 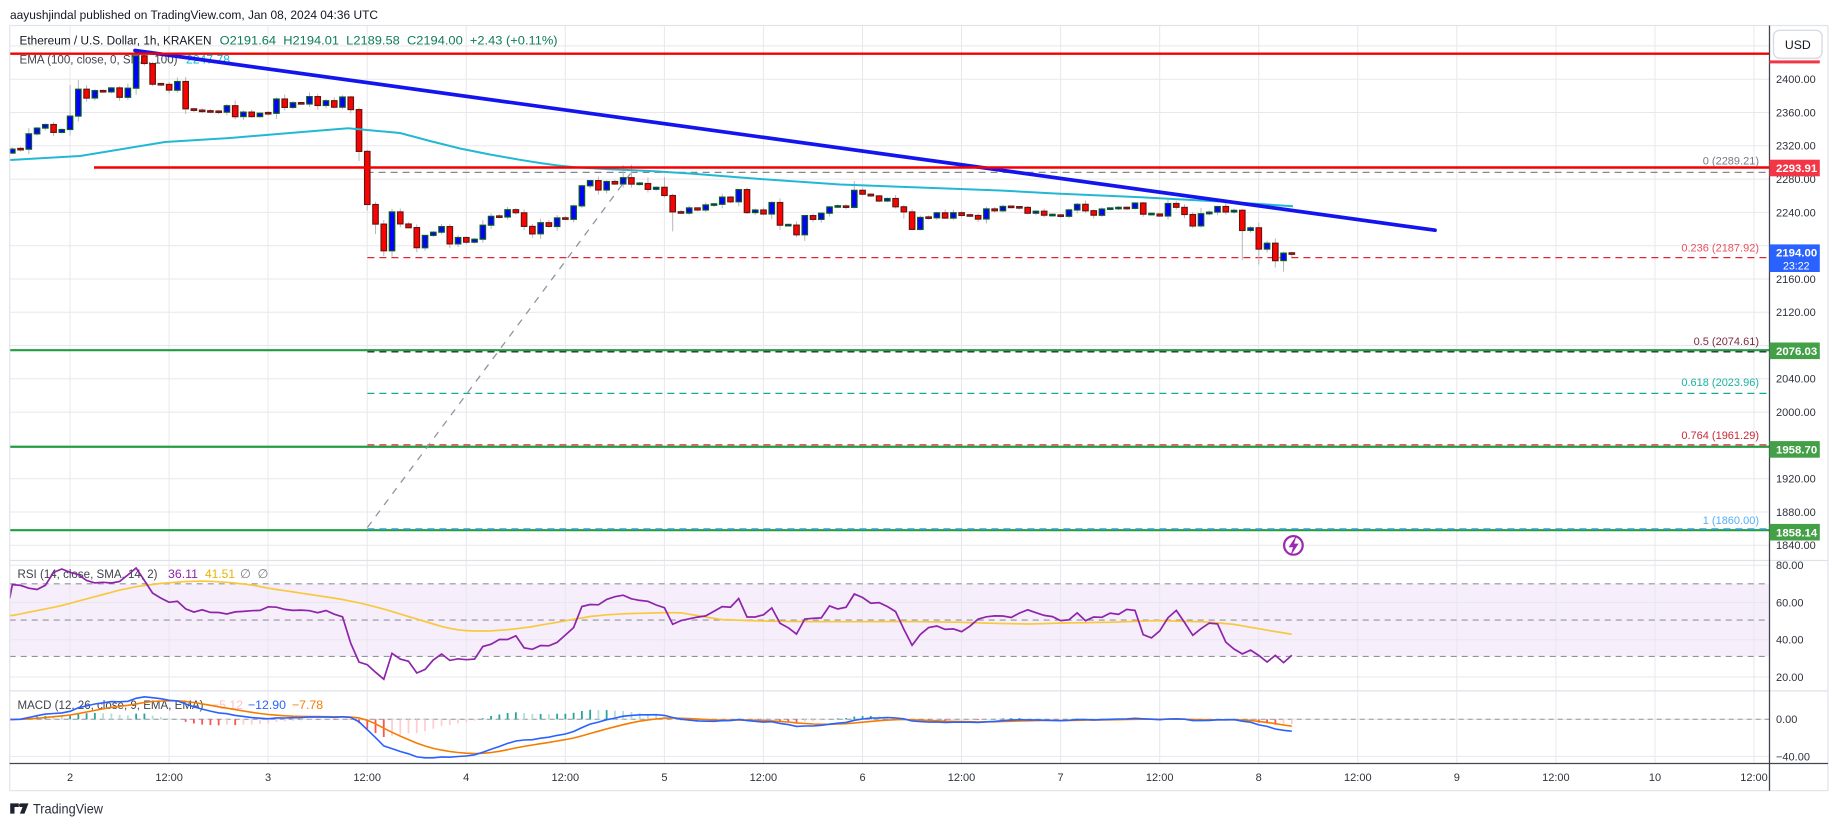 I want to click on svg-text: 2, so click(x=70, y=778).